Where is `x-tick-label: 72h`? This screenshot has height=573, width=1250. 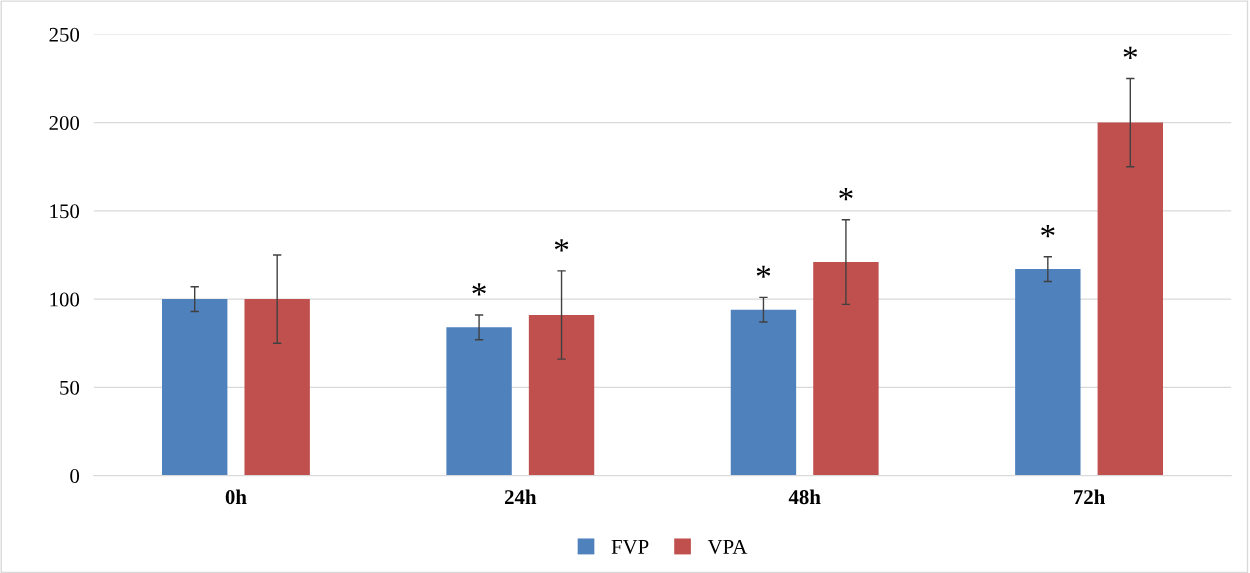 x-tick-label: 72h is located at coordinates (1089, 496).